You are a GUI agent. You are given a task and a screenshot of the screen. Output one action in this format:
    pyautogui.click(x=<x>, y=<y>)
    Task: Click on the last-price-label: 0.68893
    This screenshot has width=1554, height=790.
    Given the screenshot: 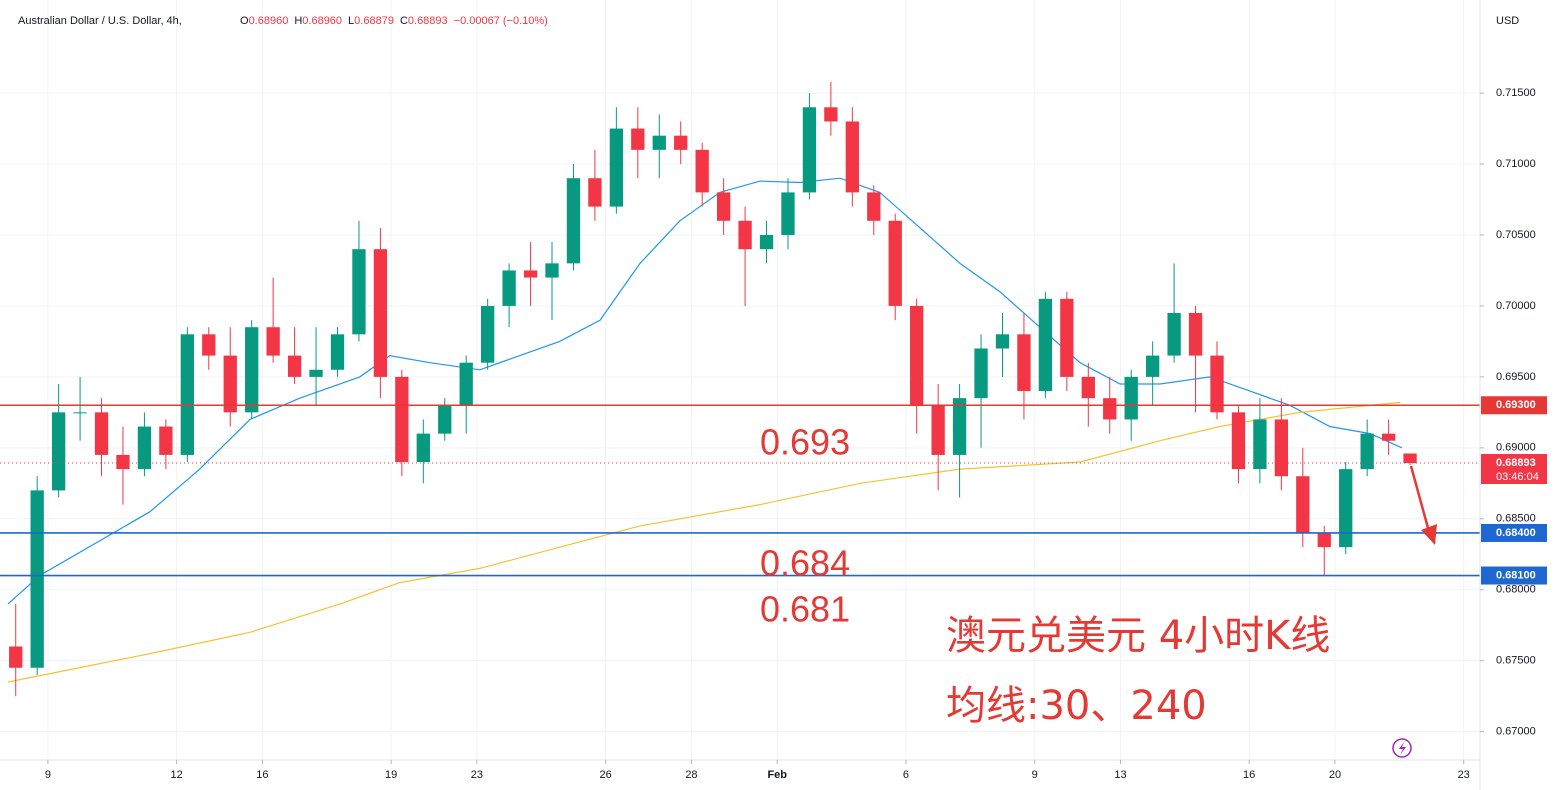 What is the action you would take?
    pyautogui.click(x=1516, y=463)
    